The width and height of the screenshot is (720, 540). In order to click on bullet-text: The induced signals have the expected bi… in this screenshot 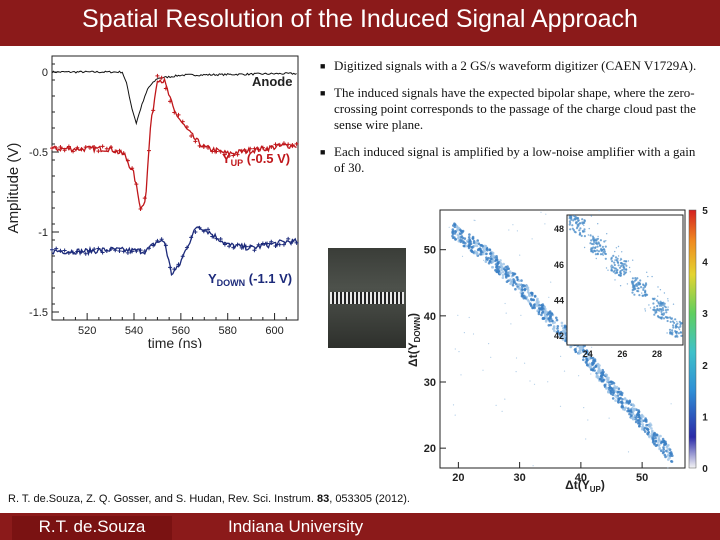, I will do `click(515, 108)`.